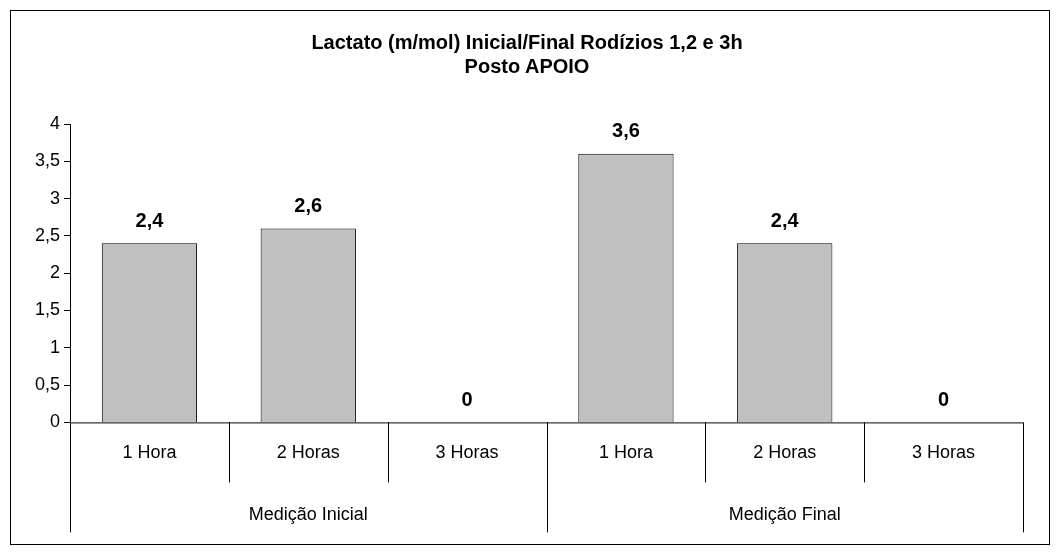 Image resolution: width=1062 pixels, height=557 pixels. What do you see at coordinates (47, 309) in the screenshot?
I see `y-tick-label: 1,5` at bounding box center [47, 309].